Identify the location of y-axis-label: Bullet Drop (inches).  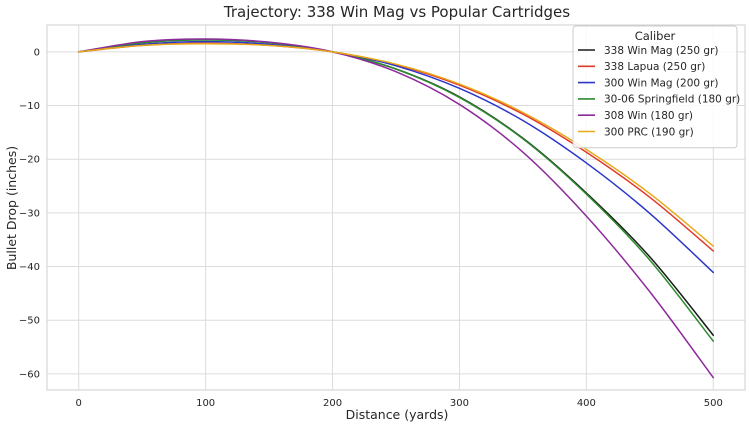
(11, 208).